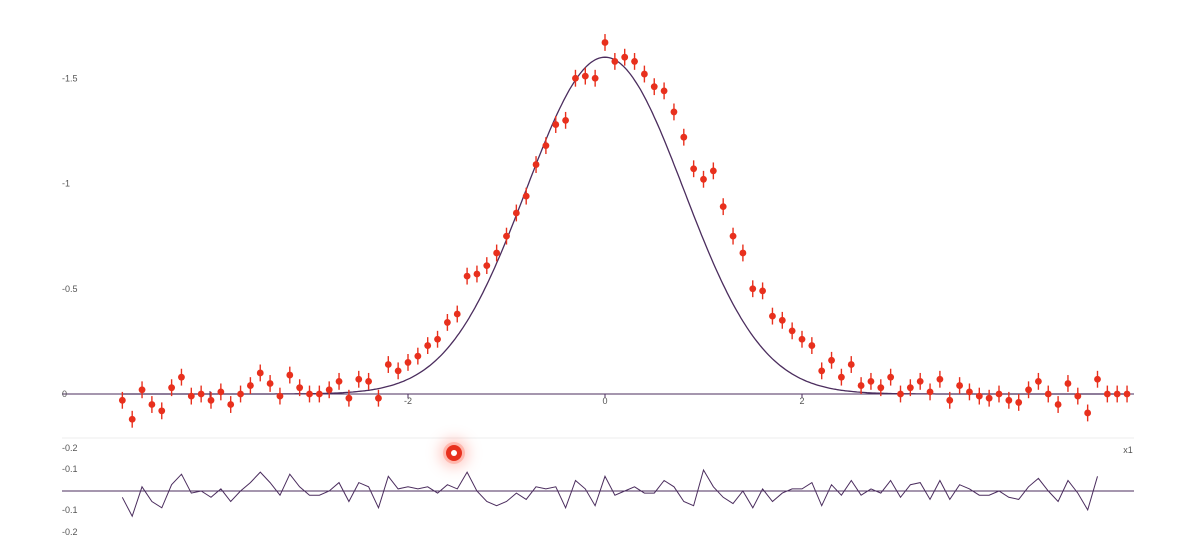  Describe the element at coordinates (70, 532) in the screenshot. I see `residual-y-tick-label: -0.2` at that location.